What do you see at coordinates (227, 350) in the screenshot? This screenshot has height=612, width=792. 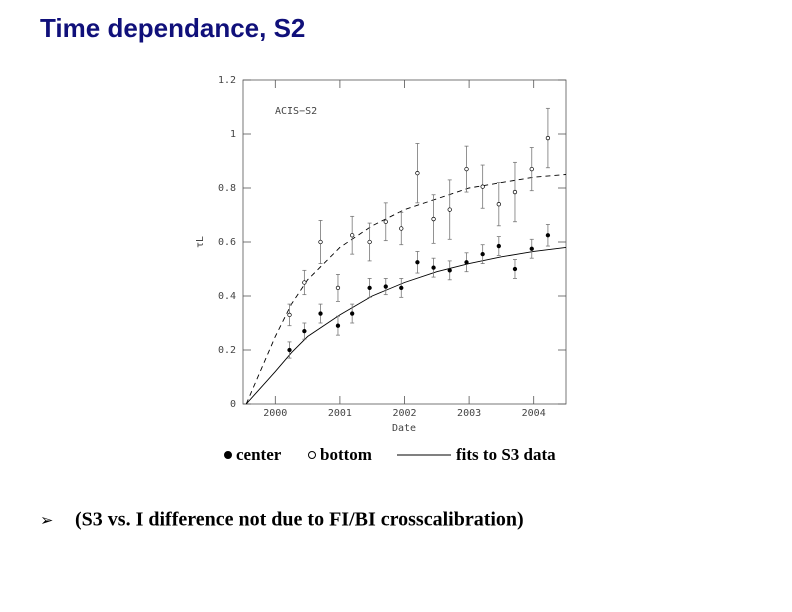 I see `y-tick-label: 0.2` at bounding box center [227, 350].